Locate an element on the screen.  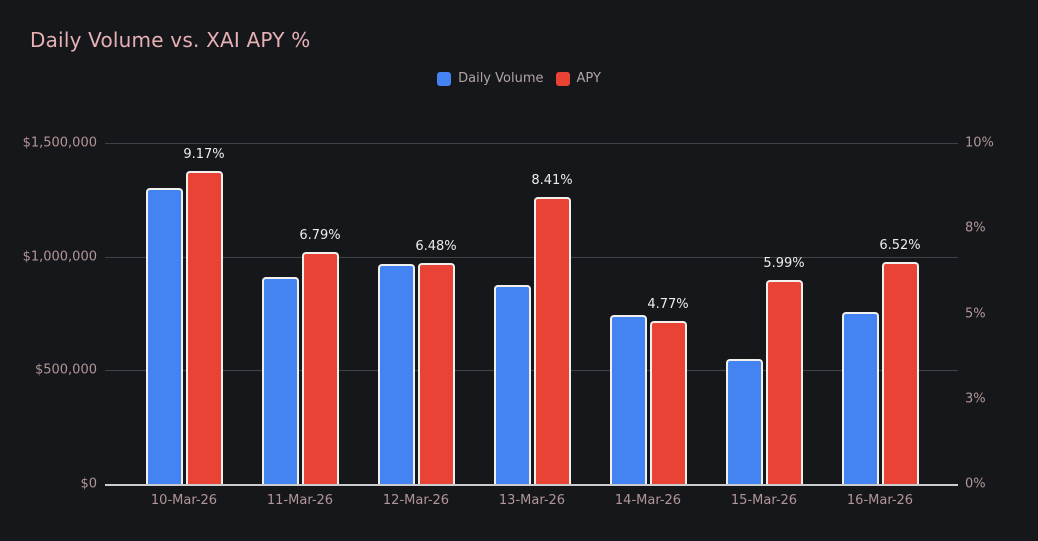
x-axis-label: 12-Mar-26 is located at coordinates (416, 500).